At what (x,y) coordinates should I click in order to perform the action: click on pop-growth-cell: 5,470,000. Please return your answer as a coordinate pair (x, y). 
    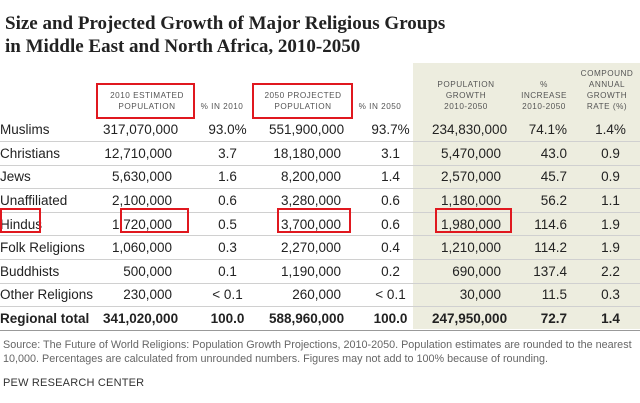
    Looking at the image, I should click on (478, 153).